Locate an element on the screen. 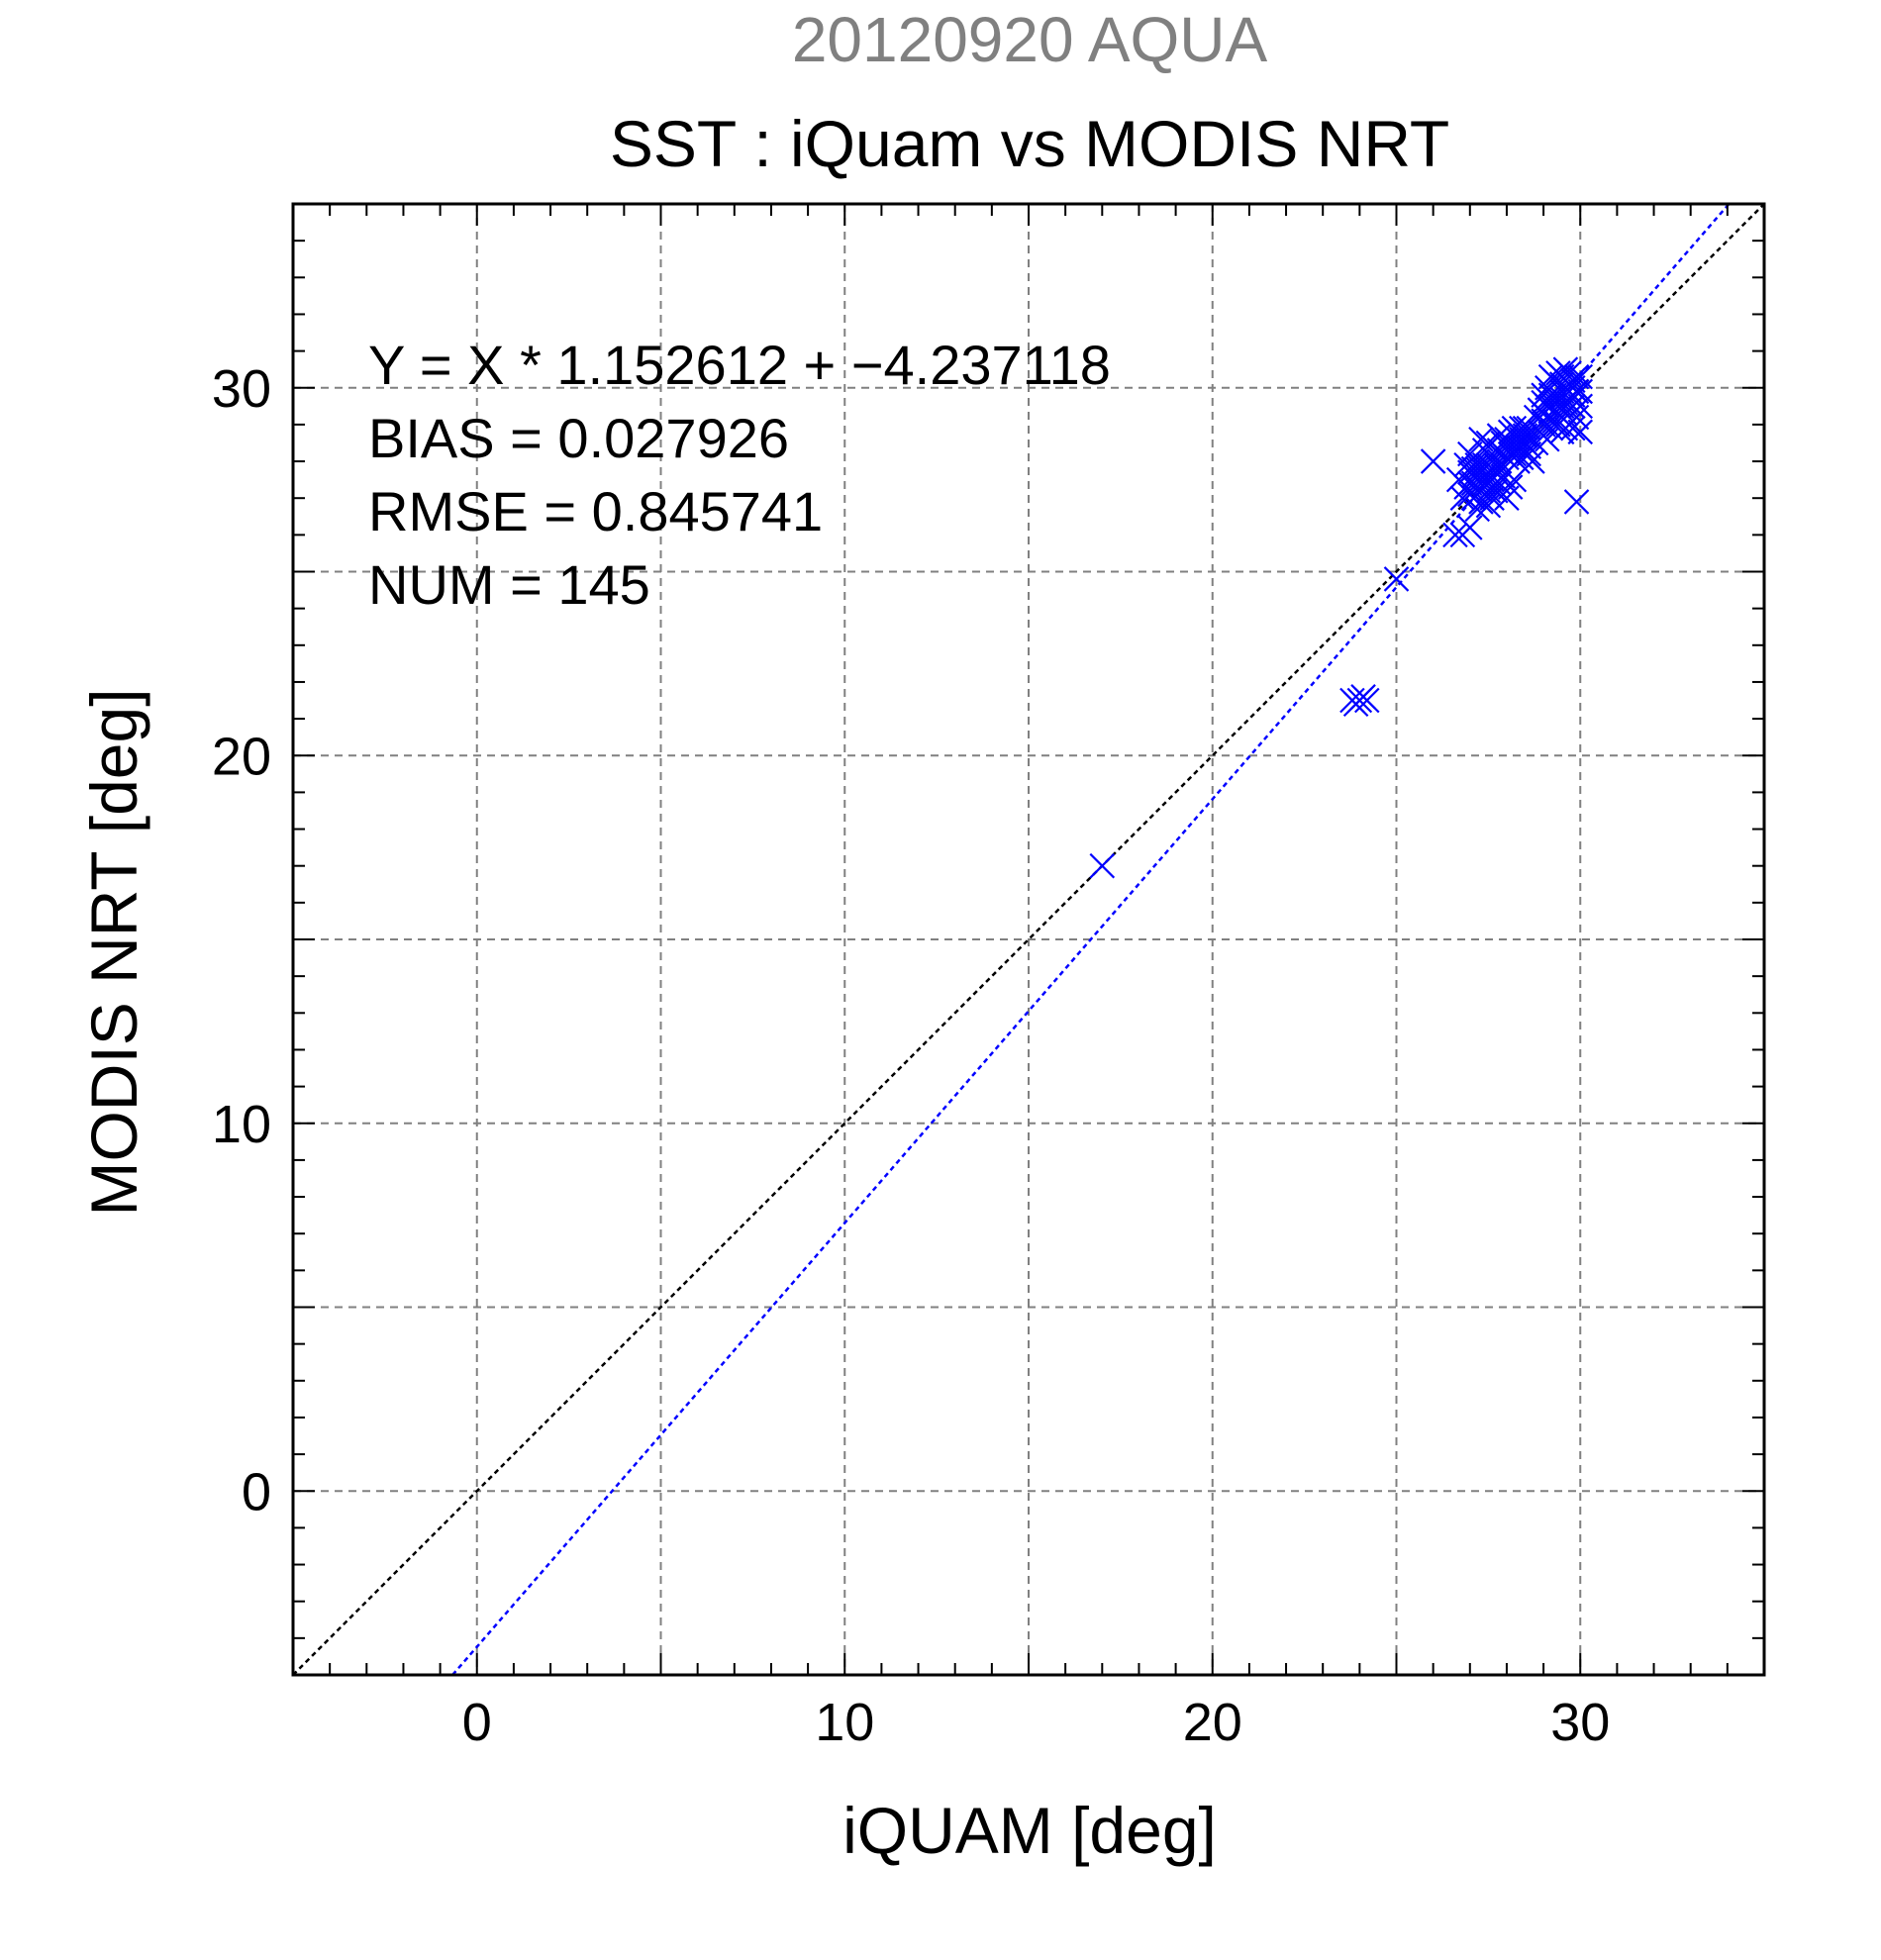 The image size is (1881, 1960). y-tick-label: 30 is located at coordinates (242, 389).